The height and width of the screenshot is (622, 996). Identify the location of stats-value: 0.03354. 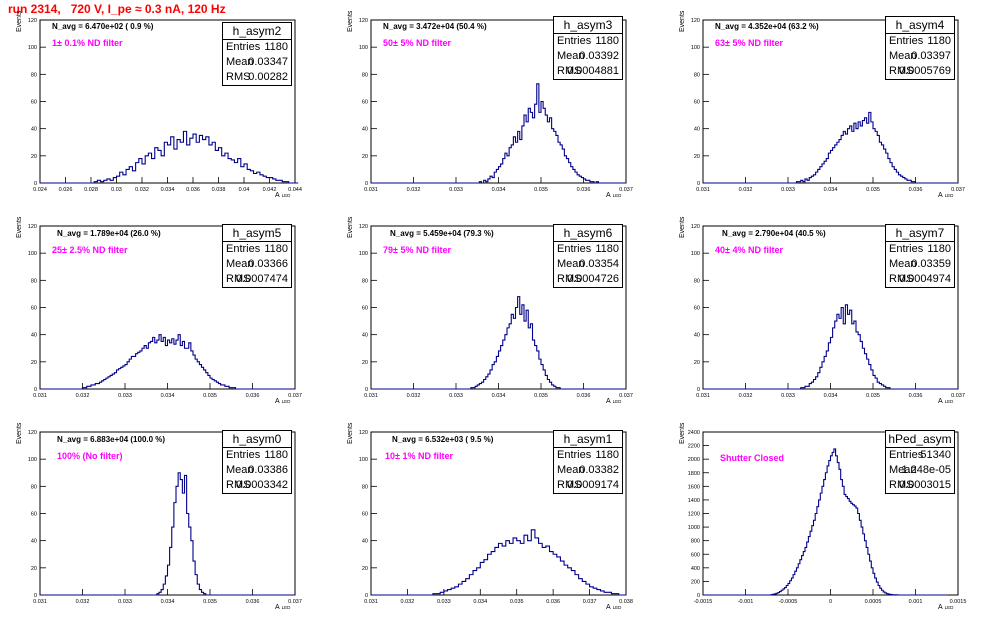
(599, 264).